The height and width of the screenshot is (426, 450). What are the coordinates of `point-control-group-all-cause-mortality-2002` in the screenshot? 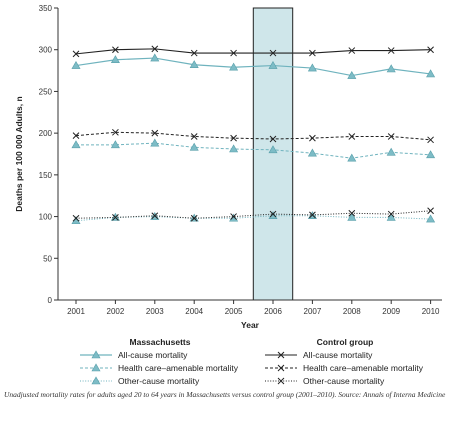 It's located at (115, 50).